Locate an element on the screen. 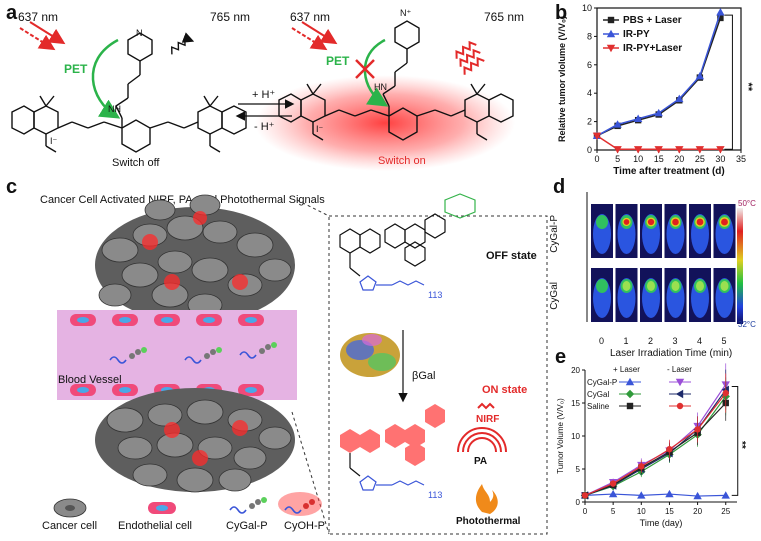 The image size is (761, 541). beta-gal-enzyme-icon is located at coordinates (370, 355).